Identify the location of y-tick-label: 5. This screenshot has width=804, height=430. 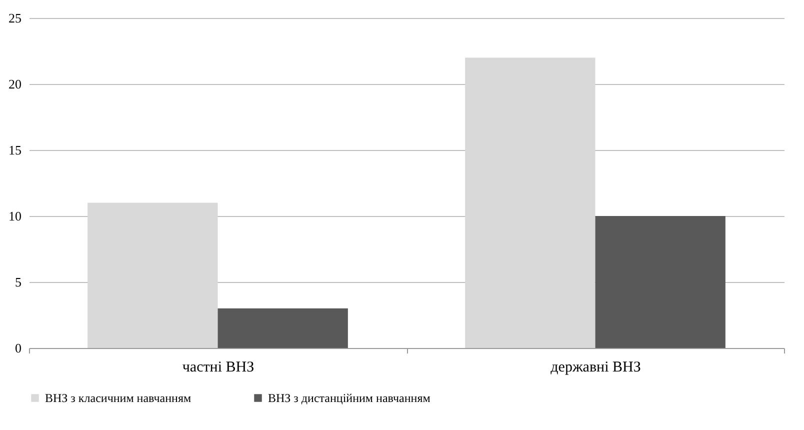
(18, 282).